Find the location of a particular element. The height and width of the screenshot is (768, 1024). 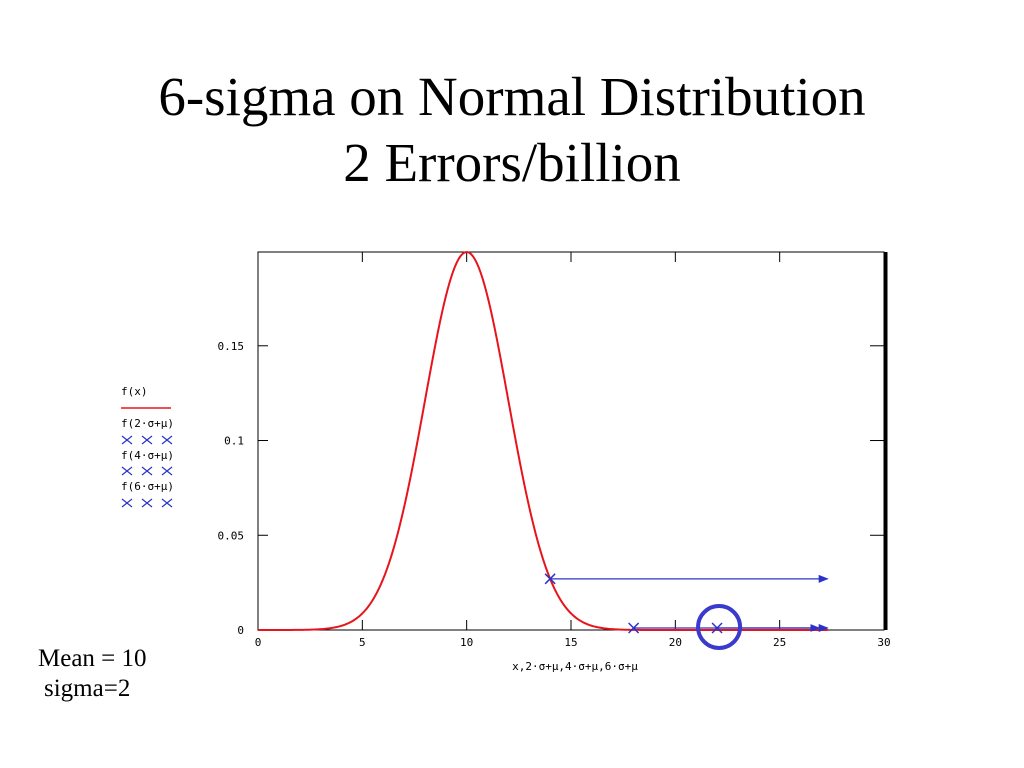

y-tick-label: 0.15 is located at coordinates (231, 346).